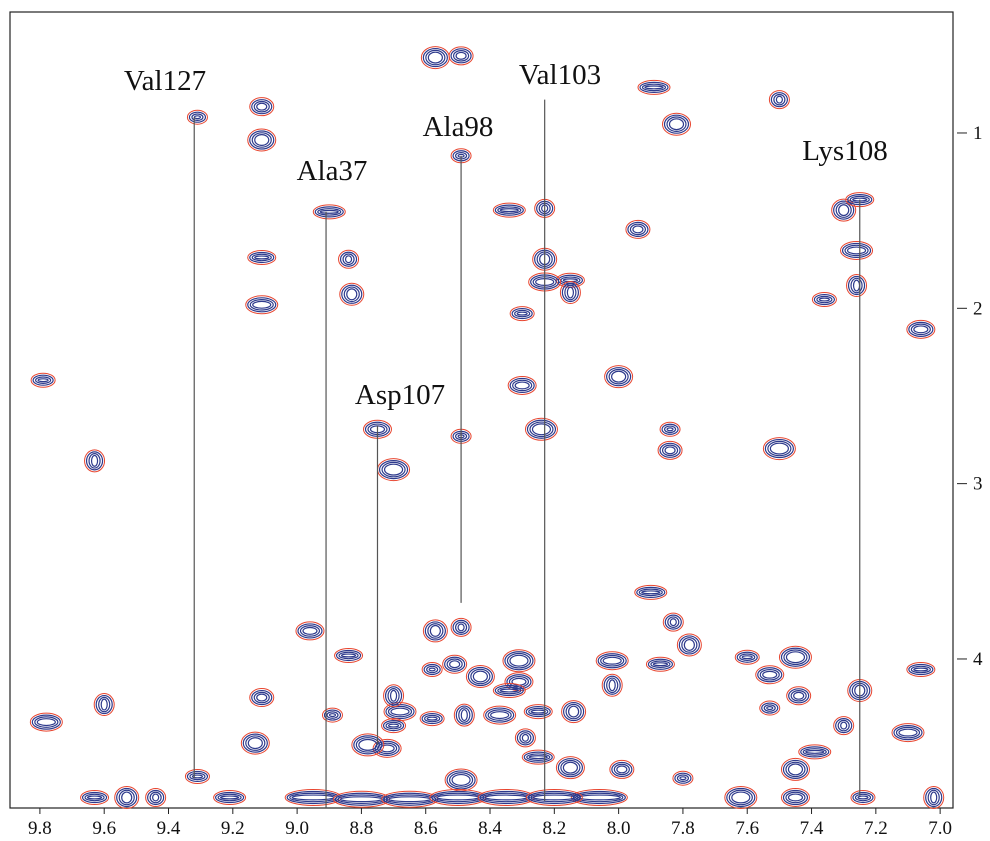  What do you see at coordinates (554, 828) in the screenshot?
I see `x-tick-label: 8.2` at bounding box center [554, 828].